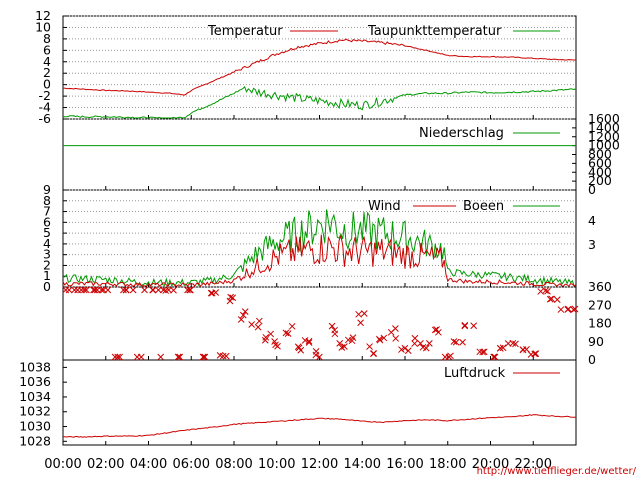  Describe the element at coordinates (276, 464) in the screenshot. I see `x-tick-label: 10:00` at that location.